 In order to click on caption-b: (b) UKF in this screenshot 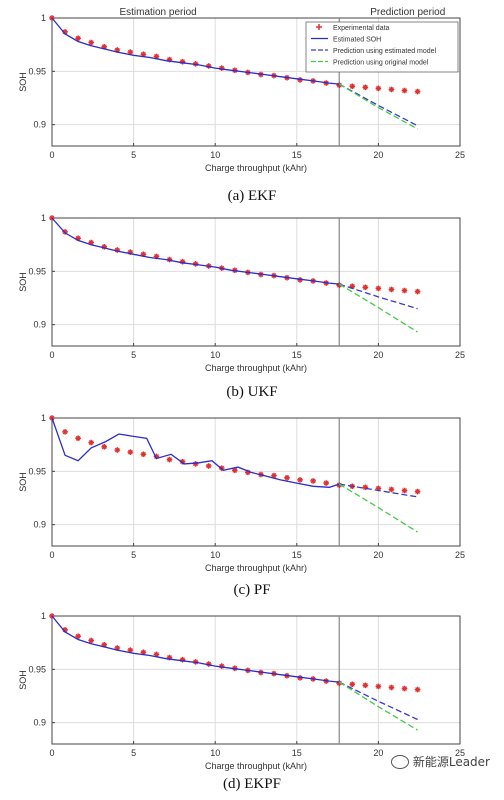, I will do `click(252, 392)`.